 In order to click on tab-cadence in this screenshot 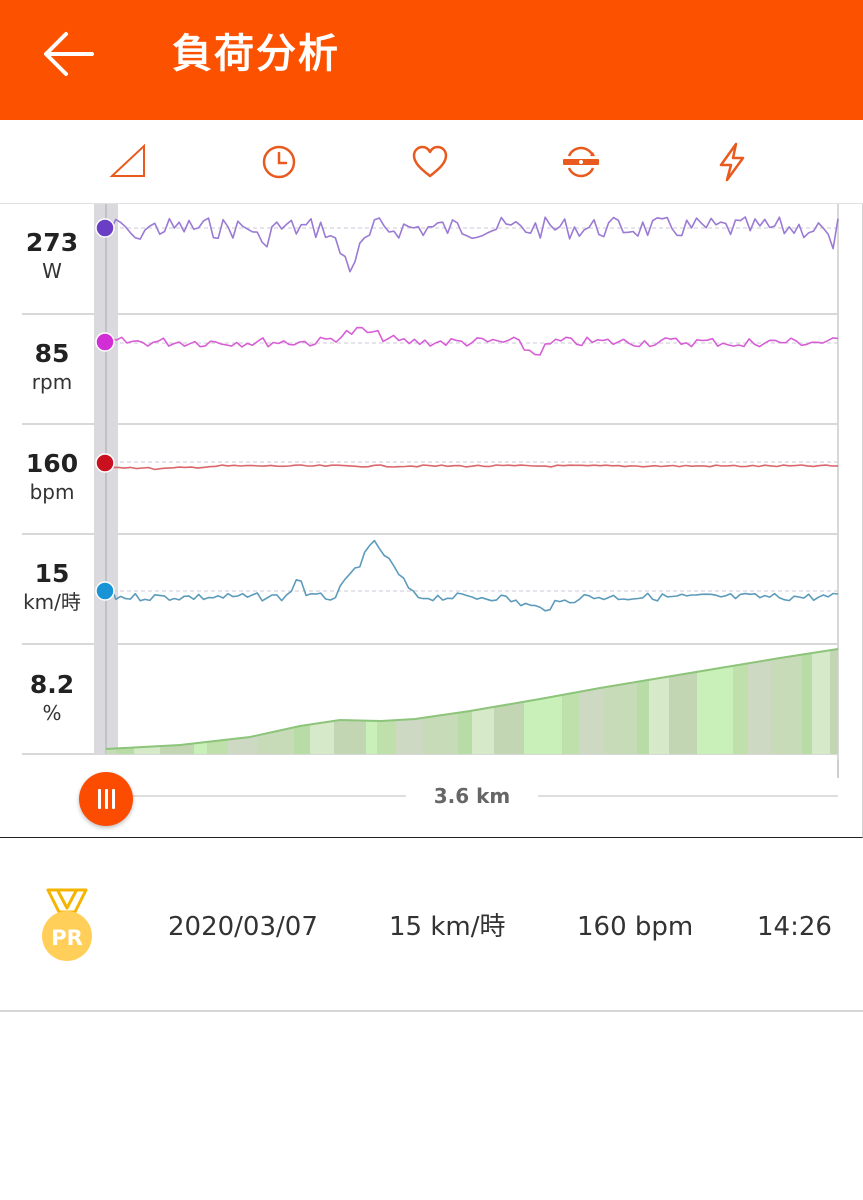, I will do `click(581, 162)`.